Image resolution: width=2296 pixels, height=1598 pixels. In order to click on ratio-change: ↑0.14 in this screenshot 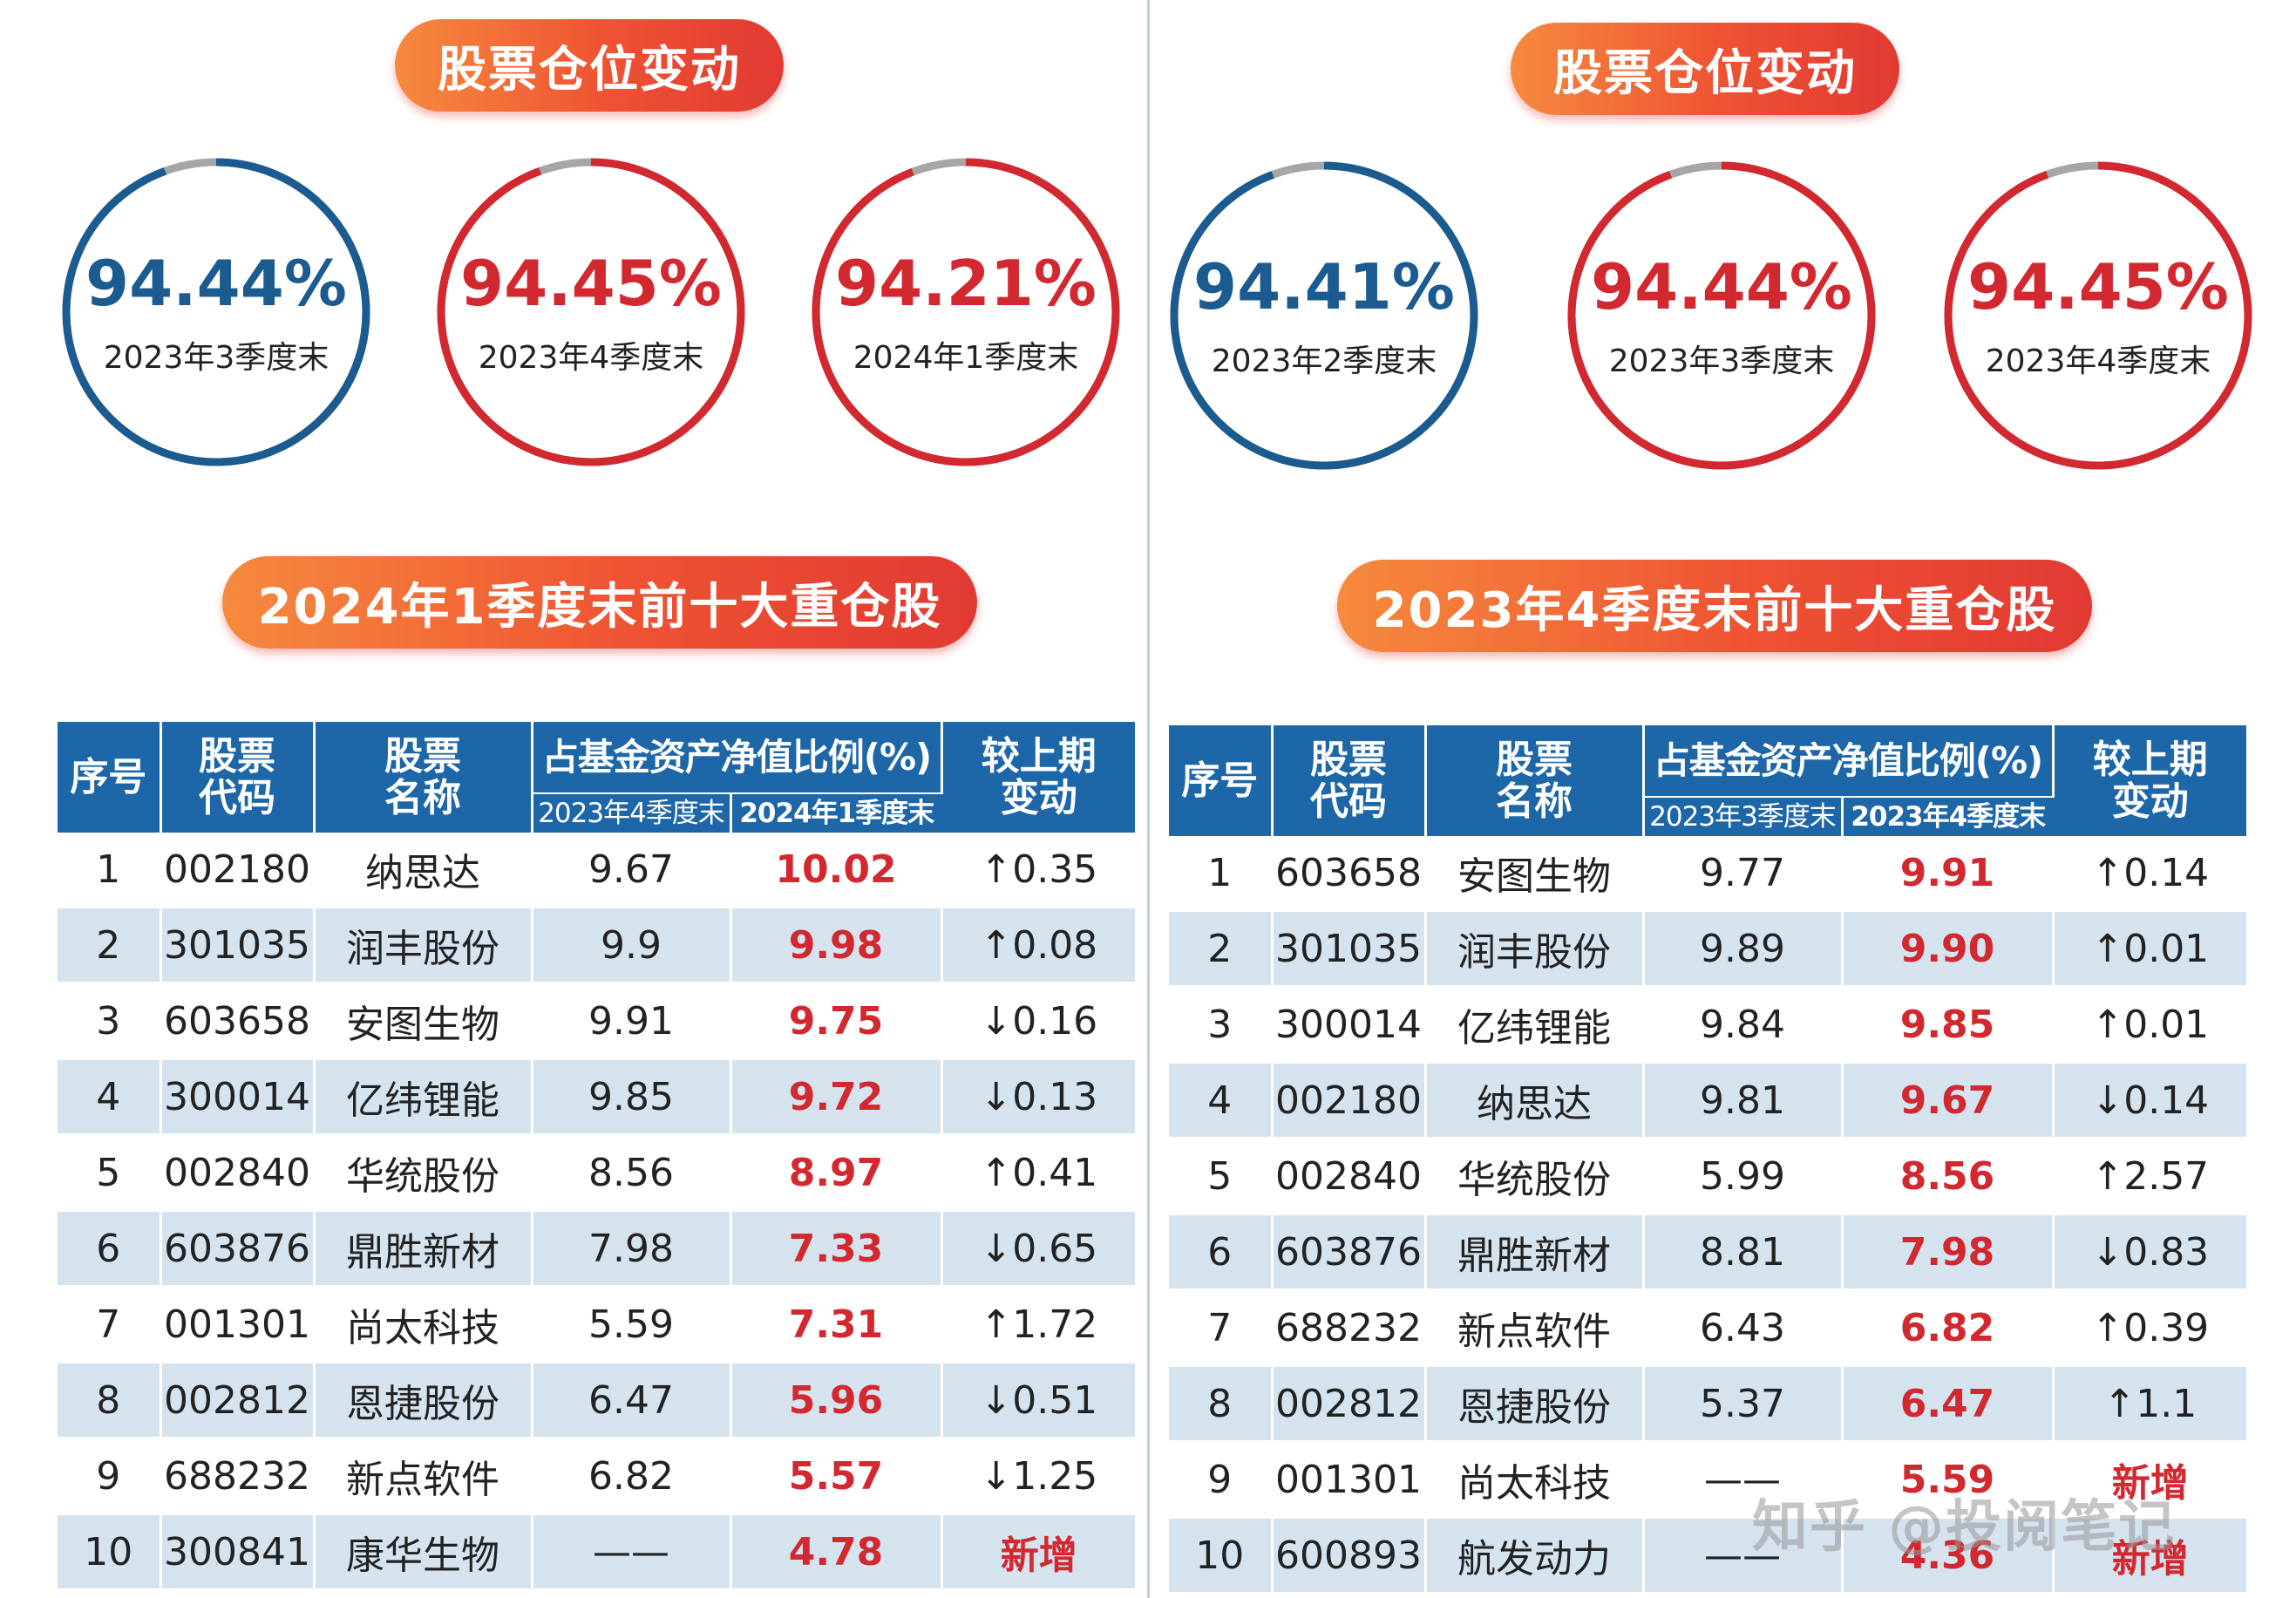, I will do `click(2150, 874)`.